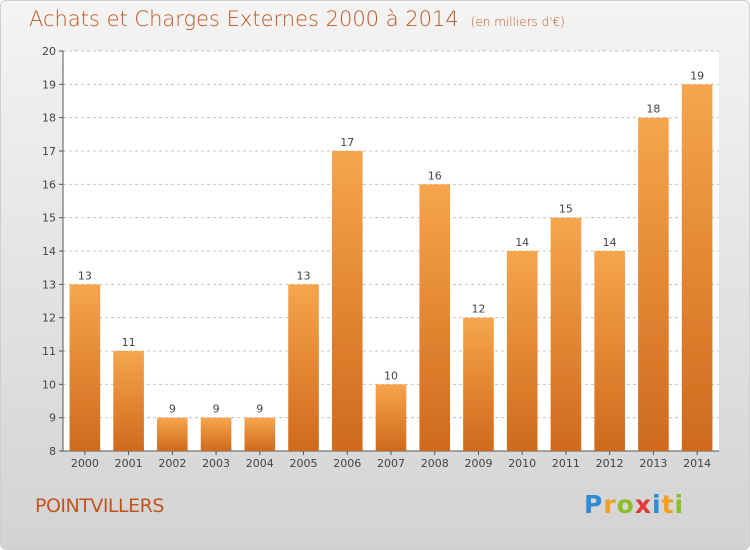  Describe the element at coordinates (129, 463) in the screenshot. I see `x-tick-label: 2001` at that location.